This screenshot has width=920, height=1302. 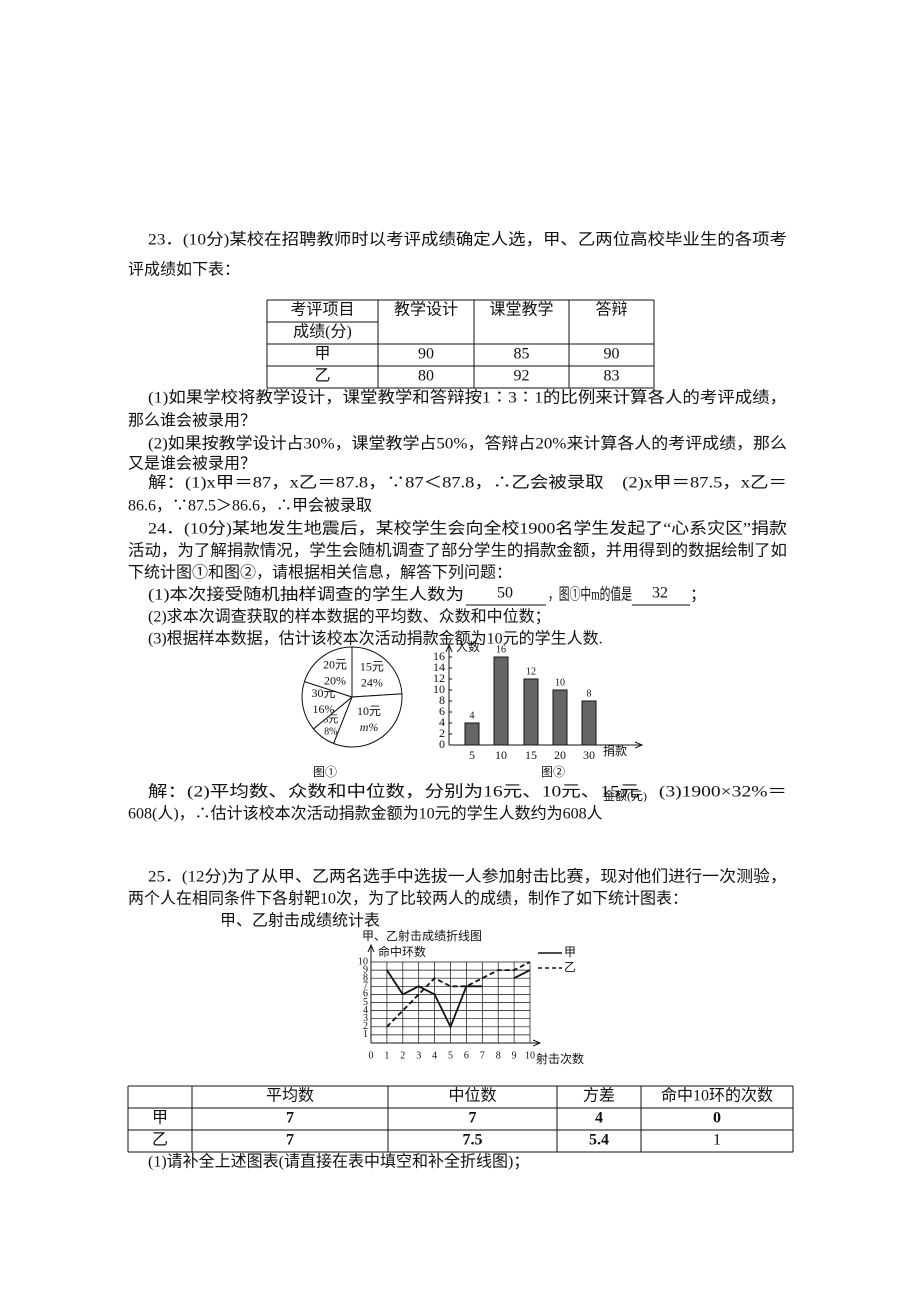 I want to click on text-line: 5.4, so click(x=599, y=1140).